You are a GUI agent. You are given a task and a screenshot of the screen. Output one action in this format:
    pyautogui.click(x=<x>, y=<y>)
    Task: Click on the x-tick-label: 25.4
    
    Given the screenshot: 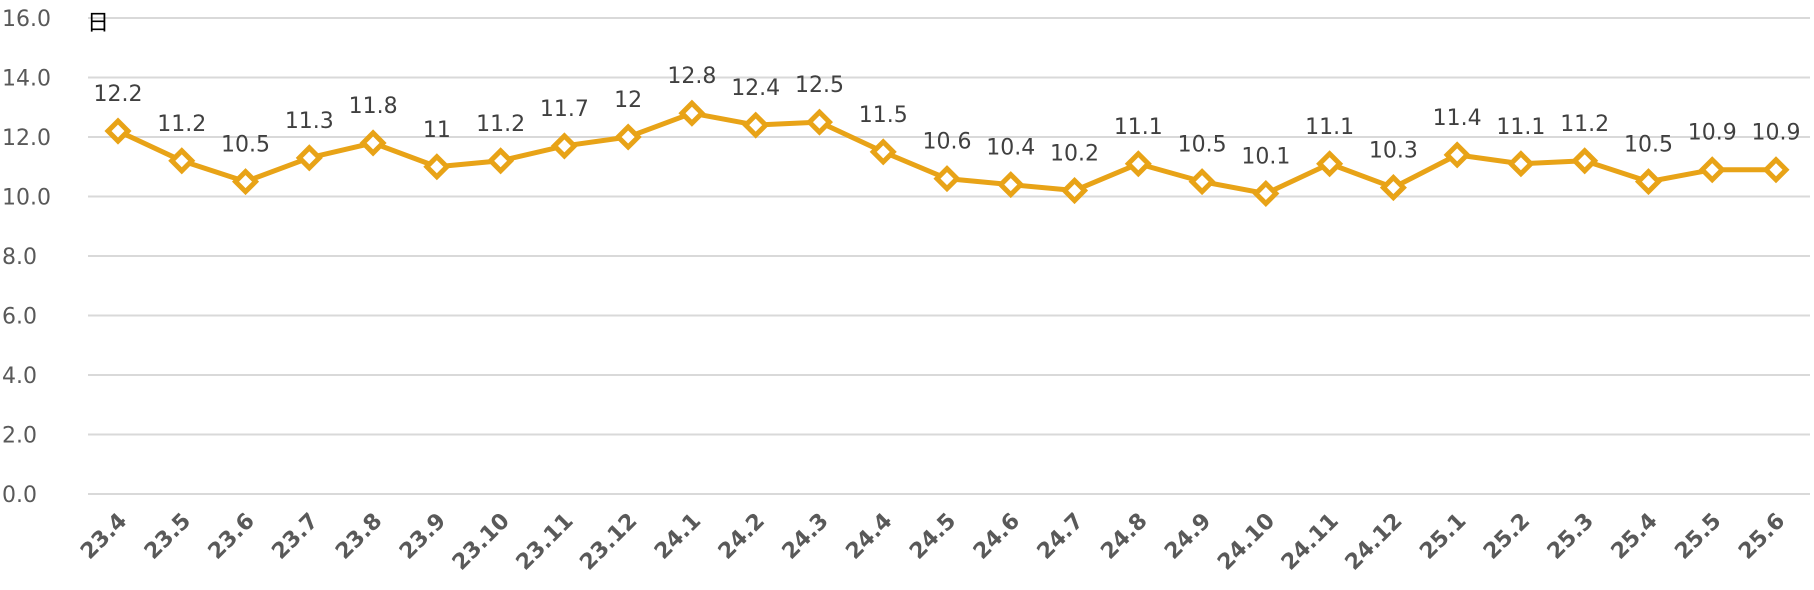 What is the action you would take?
    pyautogui.click(x=1635, y=537)
    